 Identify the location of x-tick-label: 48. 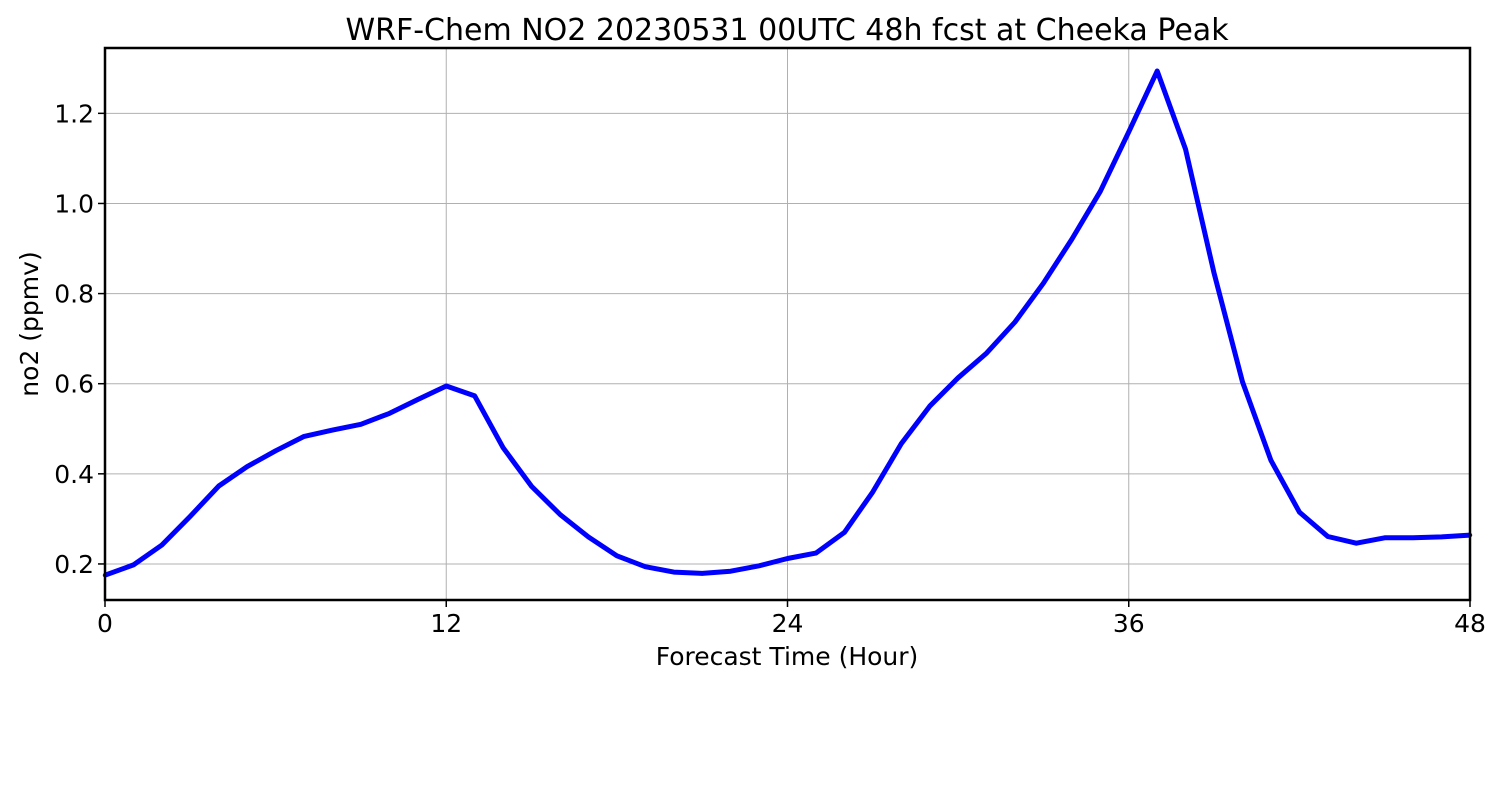
(1470, 623).